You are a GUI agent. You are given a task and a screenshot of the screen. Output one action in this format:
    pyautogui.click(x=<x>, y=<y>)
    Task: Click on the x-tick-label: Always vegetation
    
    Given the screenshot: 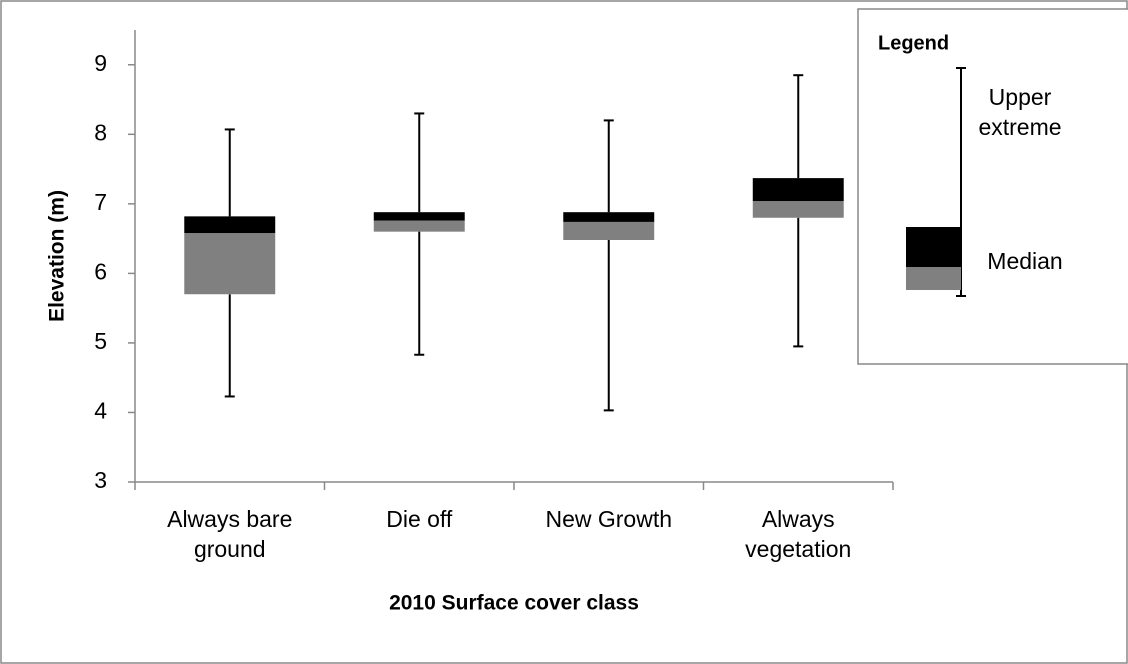 What is the action you would take?
    pyautogui.click(x=798, y=534)
    